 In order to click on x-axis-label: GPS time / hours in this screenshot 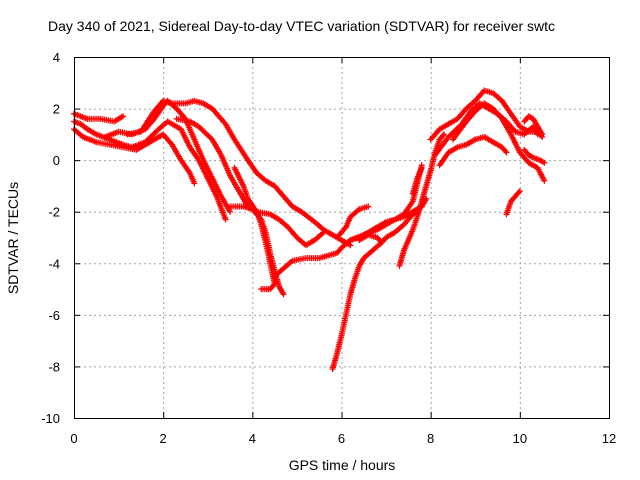, I will do `click(342, 465)`.